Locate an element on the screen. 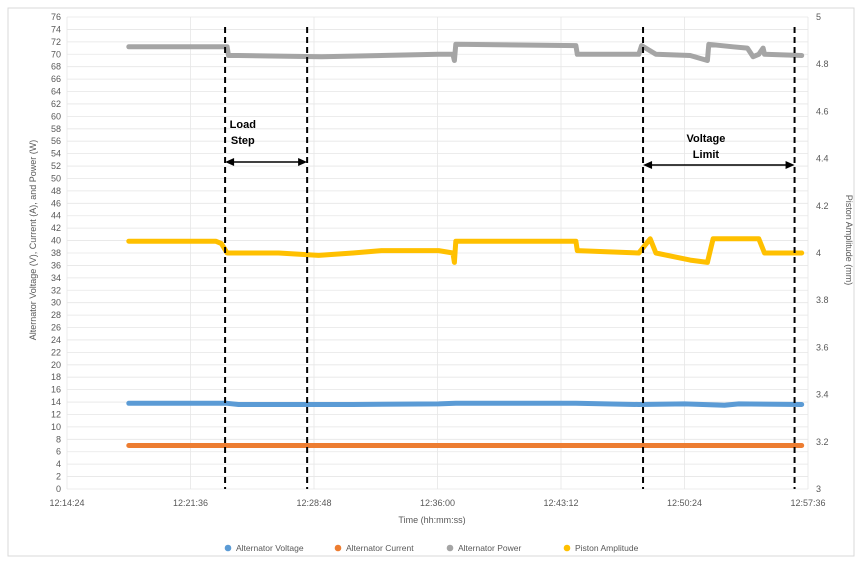 Image resolution: width=860 pixels, height=566 pixels. annotation-label: Load is located at coordinates (243, 125).